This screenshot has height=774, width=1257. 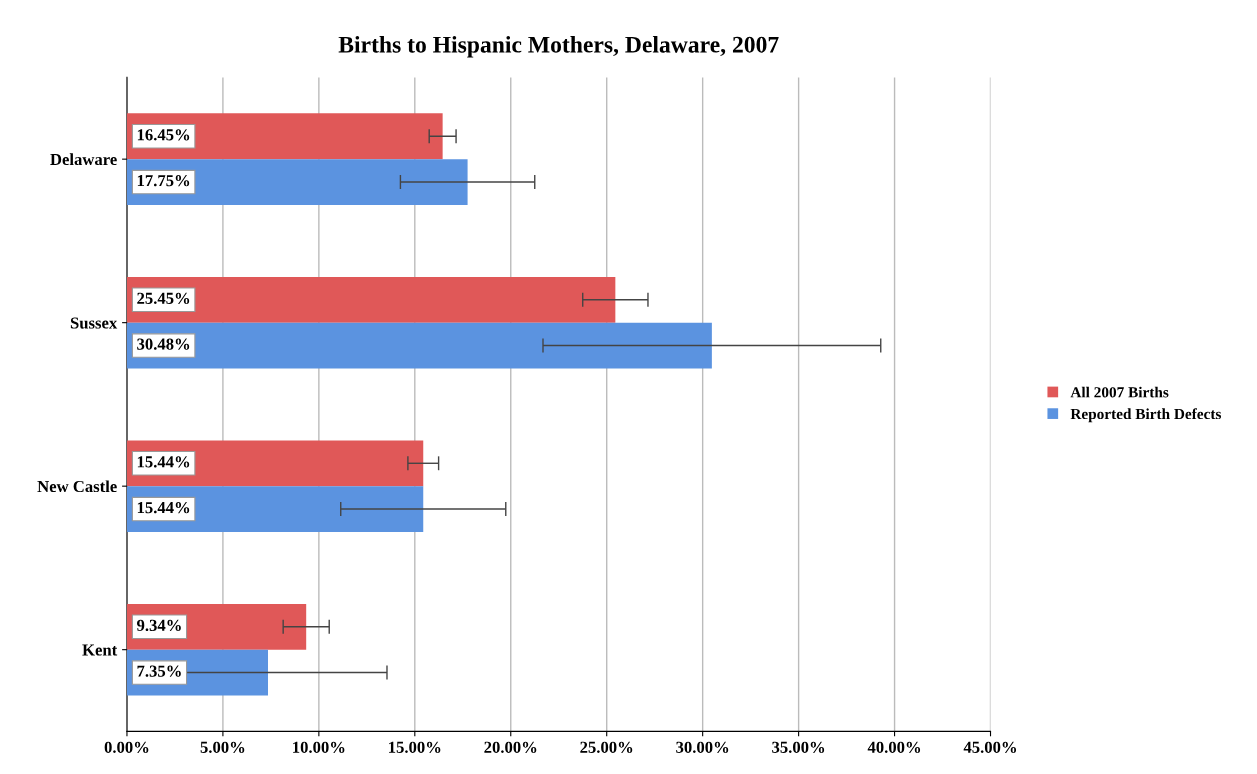 I want to click on x-tick-label: 40.00%, so click(x=894, y=747).